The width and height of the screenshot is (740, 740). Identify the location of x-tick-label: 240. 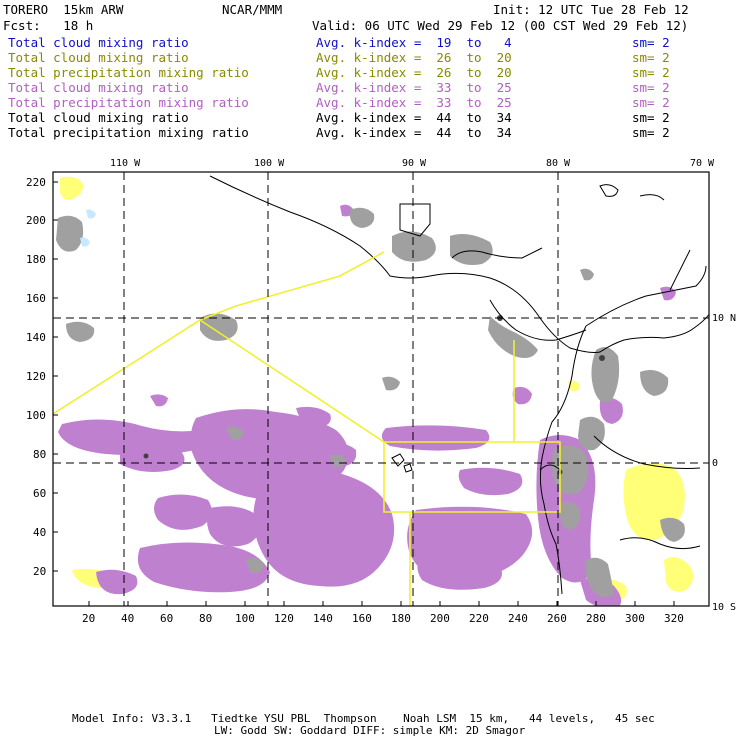
(518, 618).